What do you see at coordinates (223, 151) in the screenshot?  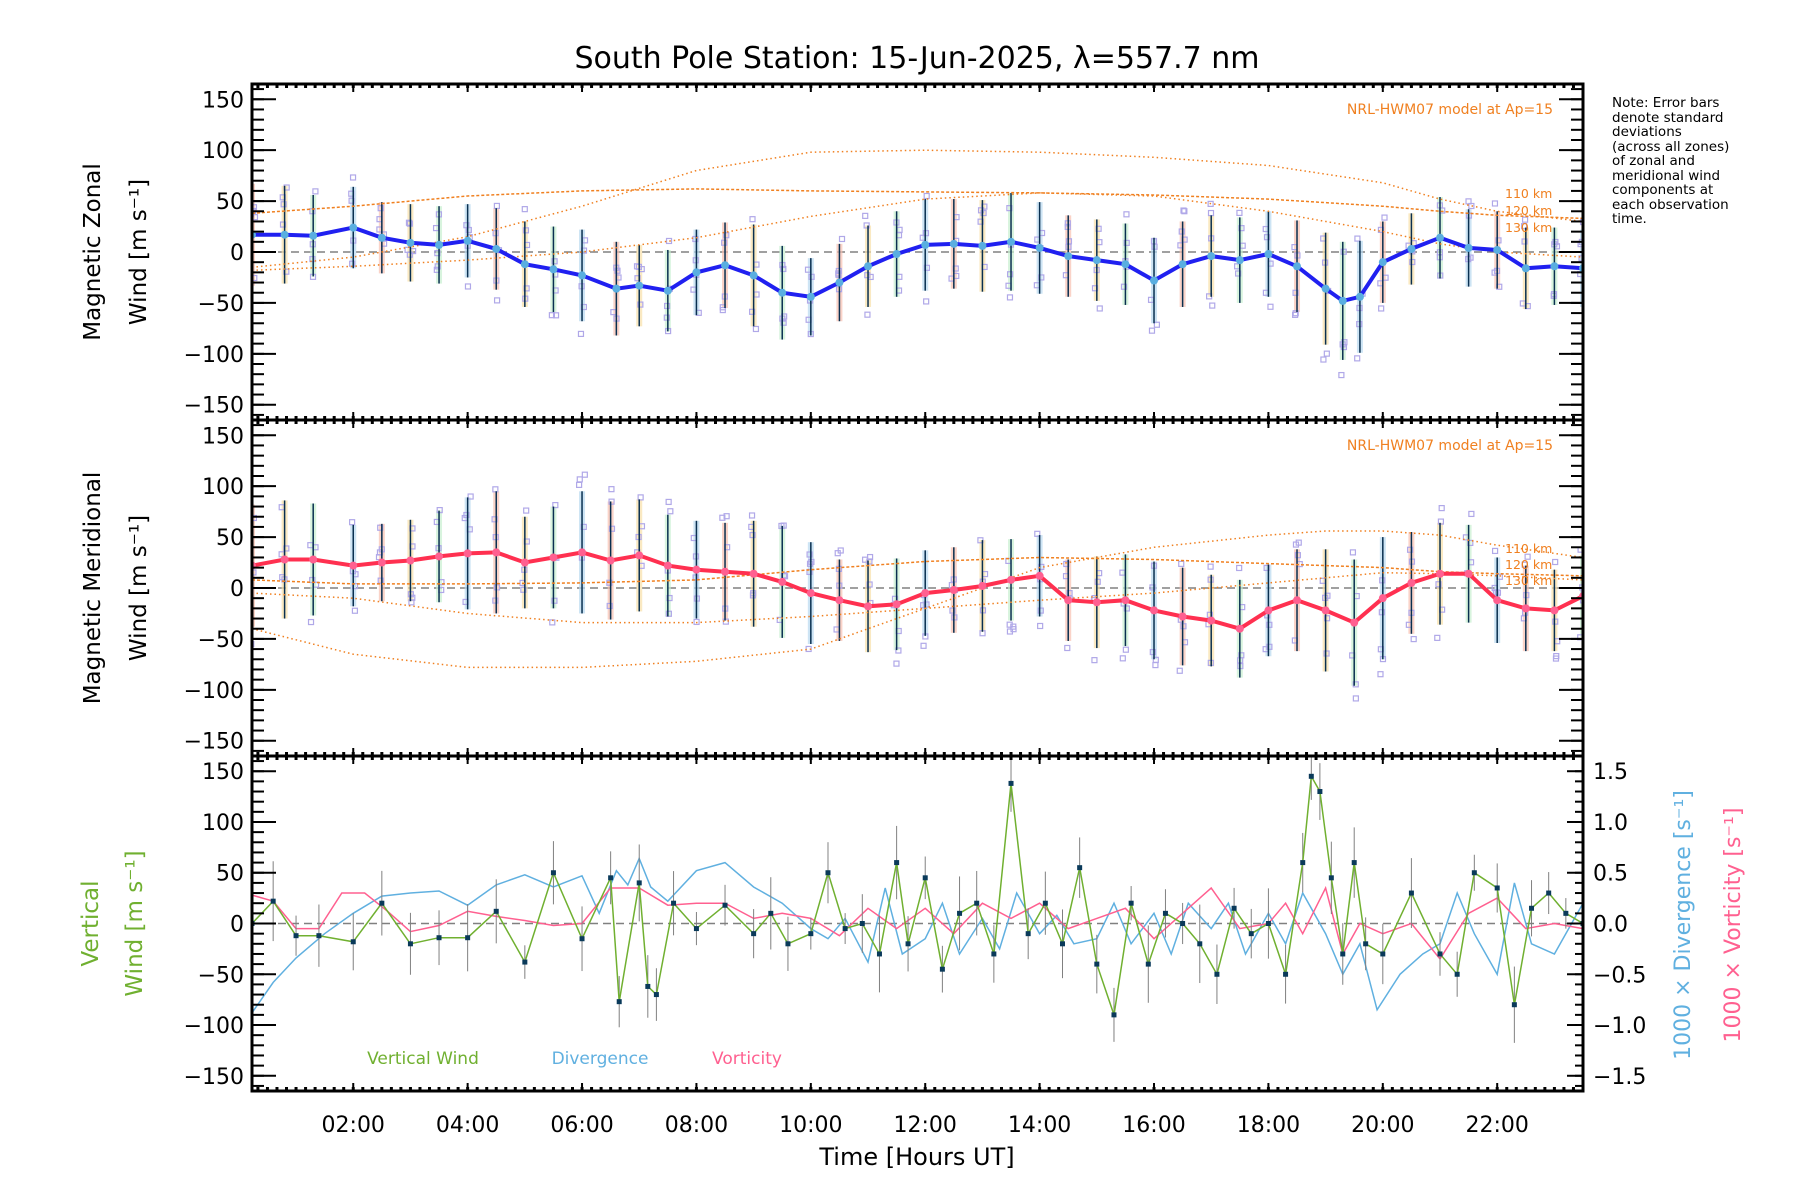 I see `y-tick-label: 100` at bounding box center [223, 151].